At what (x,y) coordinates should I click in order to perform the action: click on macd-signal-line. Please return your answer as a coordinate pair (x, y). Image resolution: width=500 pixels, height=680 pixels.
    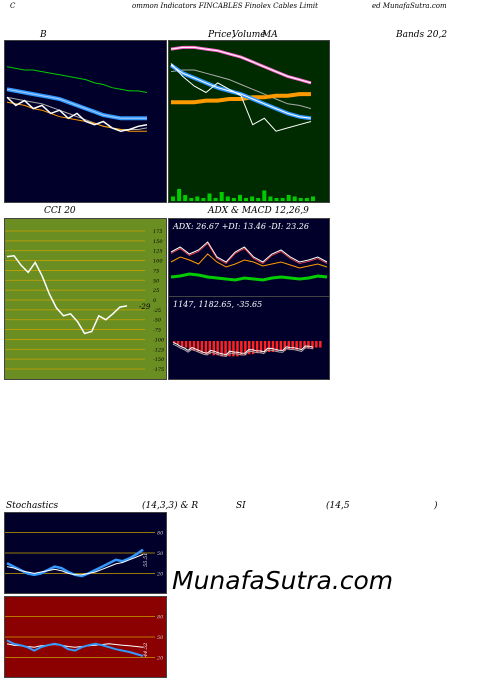
    Looking at the image, I should click on (243, 350).